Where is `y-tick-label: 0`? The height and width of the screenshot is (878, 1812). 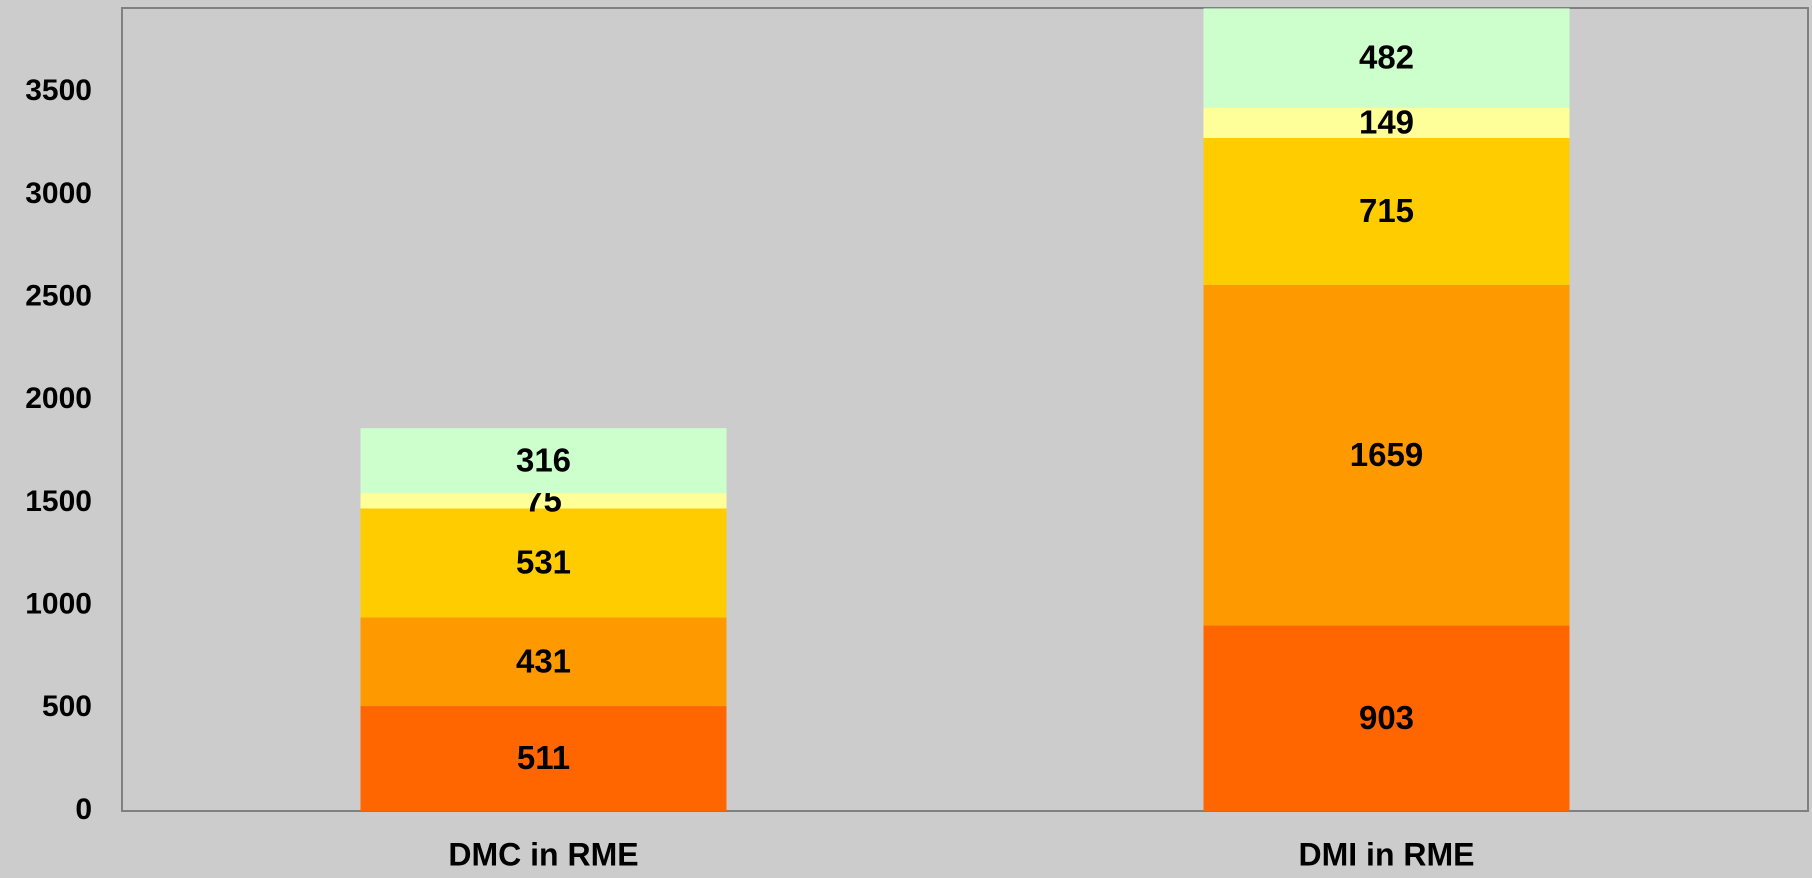 y-tick-label: 0 is located at coordinates (83, 809).